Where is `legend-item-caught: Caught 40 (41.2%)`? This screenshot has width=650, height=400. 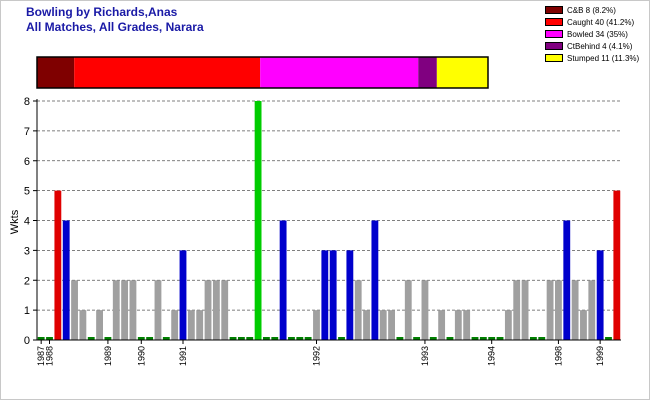
legend-item-caught: Caught 40 (41.2%) is located at coordinates (592, 22).